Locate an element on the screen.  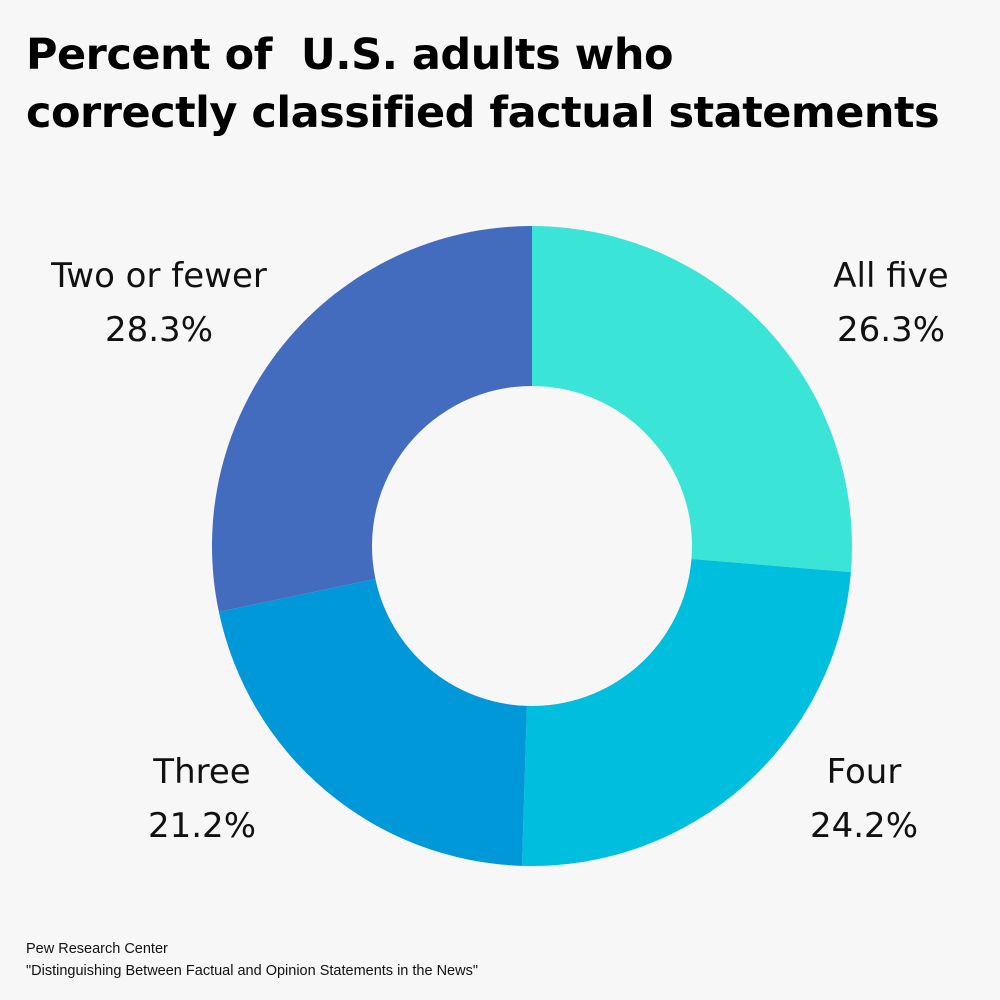
chart-title-line-1: Percent of U.S. adults who is located at coordinates (350, 55).